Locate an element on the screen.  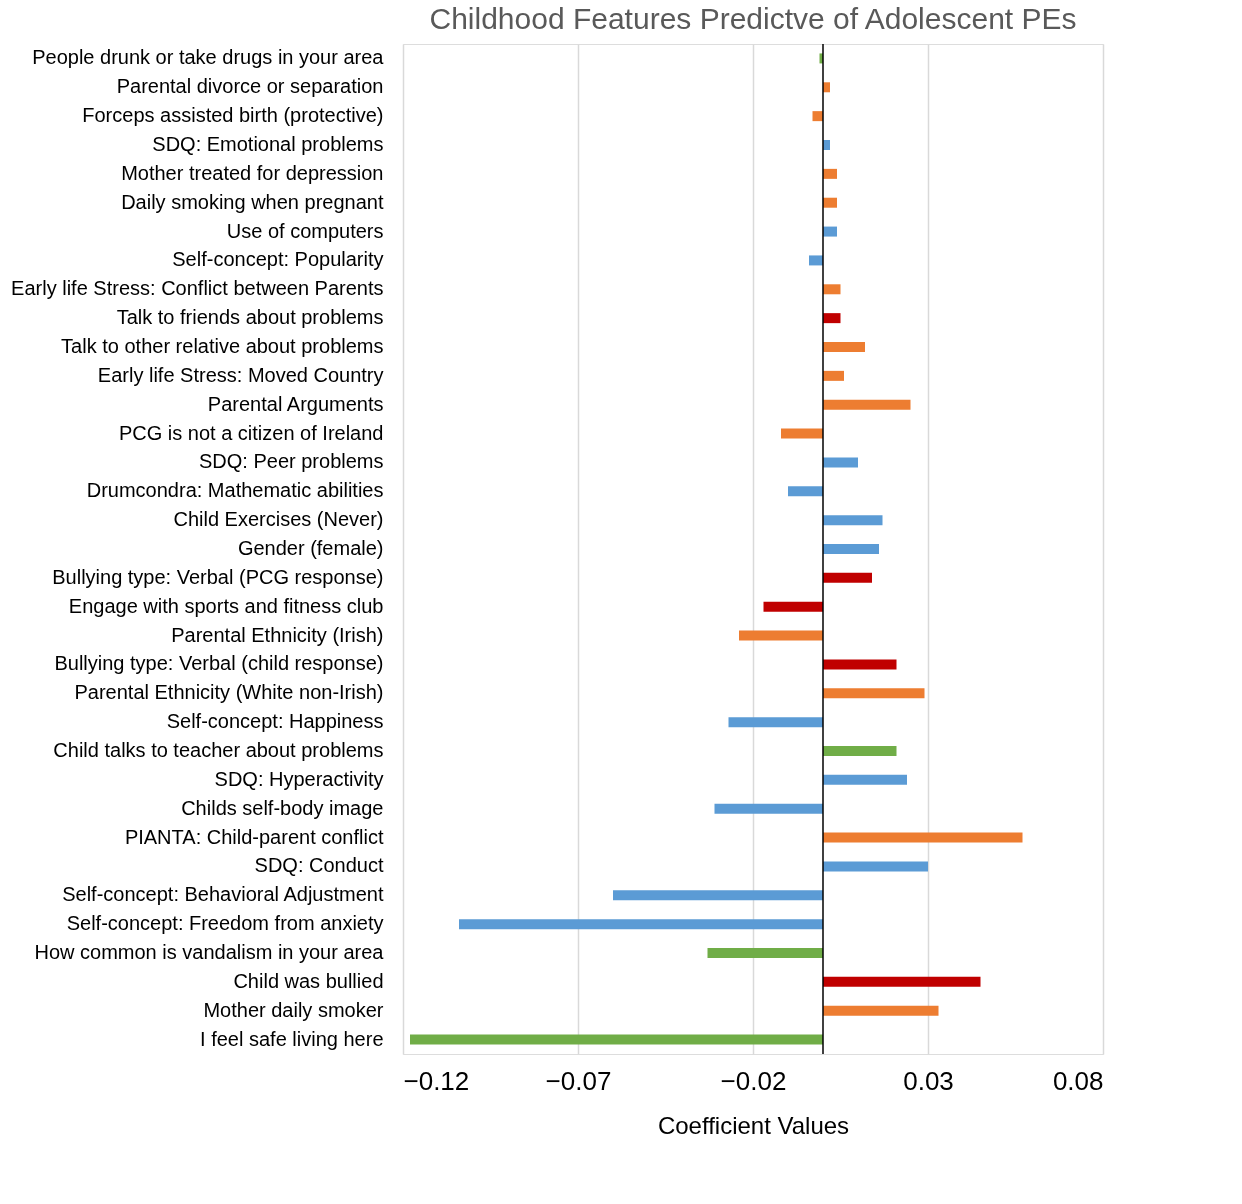
y-tick-label: SDQ: Peer problems is located at coordinates (291, 461).